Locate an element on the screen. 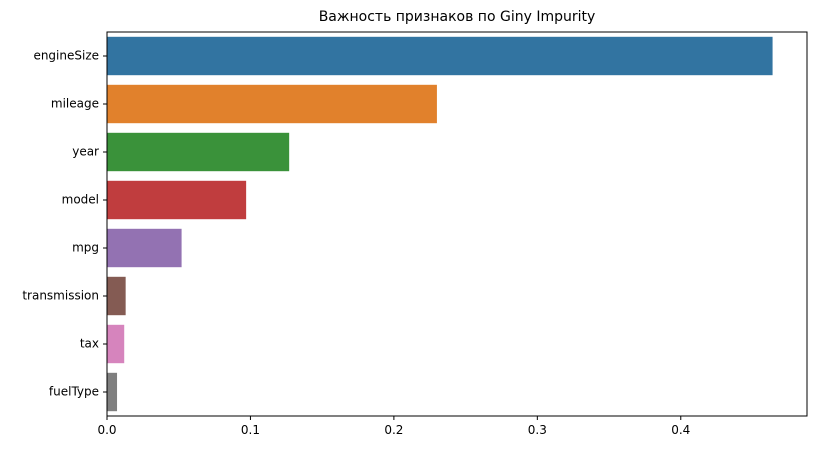 This screenshot has width=815, height=449. bar-model is located at coordinates (177, 200).